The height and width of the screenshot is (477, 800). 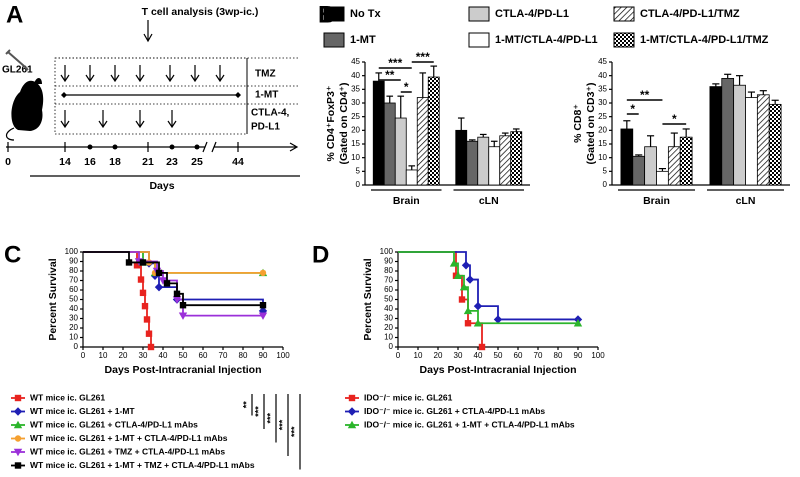 I want to click on x-tick-label: 80, so click(x=558, y=355).